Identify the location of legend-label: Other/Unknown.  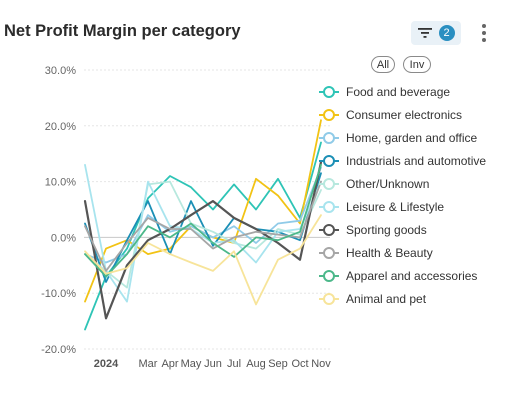
(388, 183).